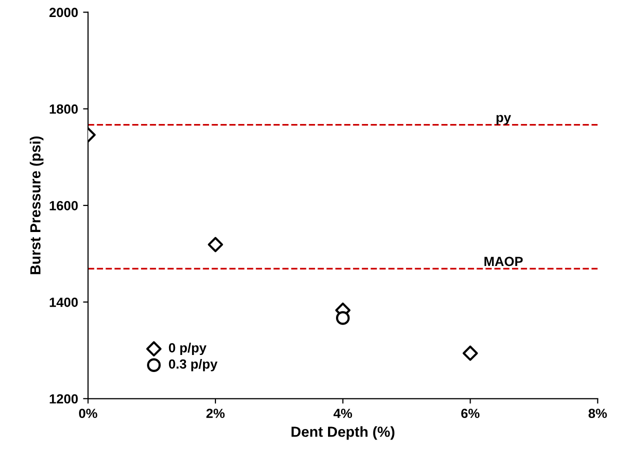 The width and height of the screenshot is (620, 453). I want to click on y-tick-label: 1200, so click(64, 399).